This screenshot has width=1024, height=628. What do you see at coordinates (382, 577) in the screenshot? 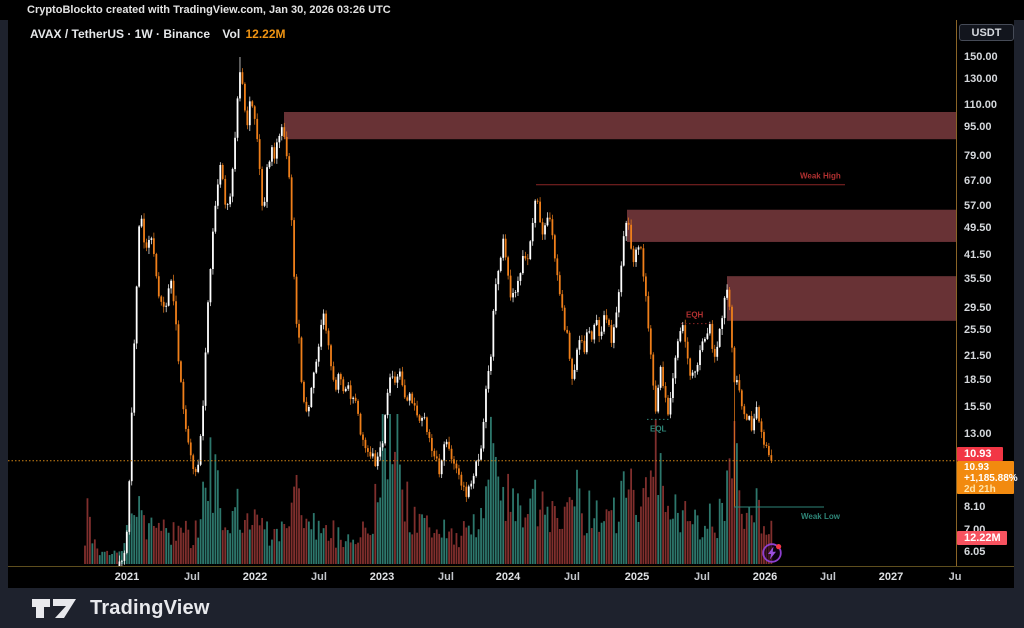
I see `time-tick-label: 2023` at bounding box center [382, 577].